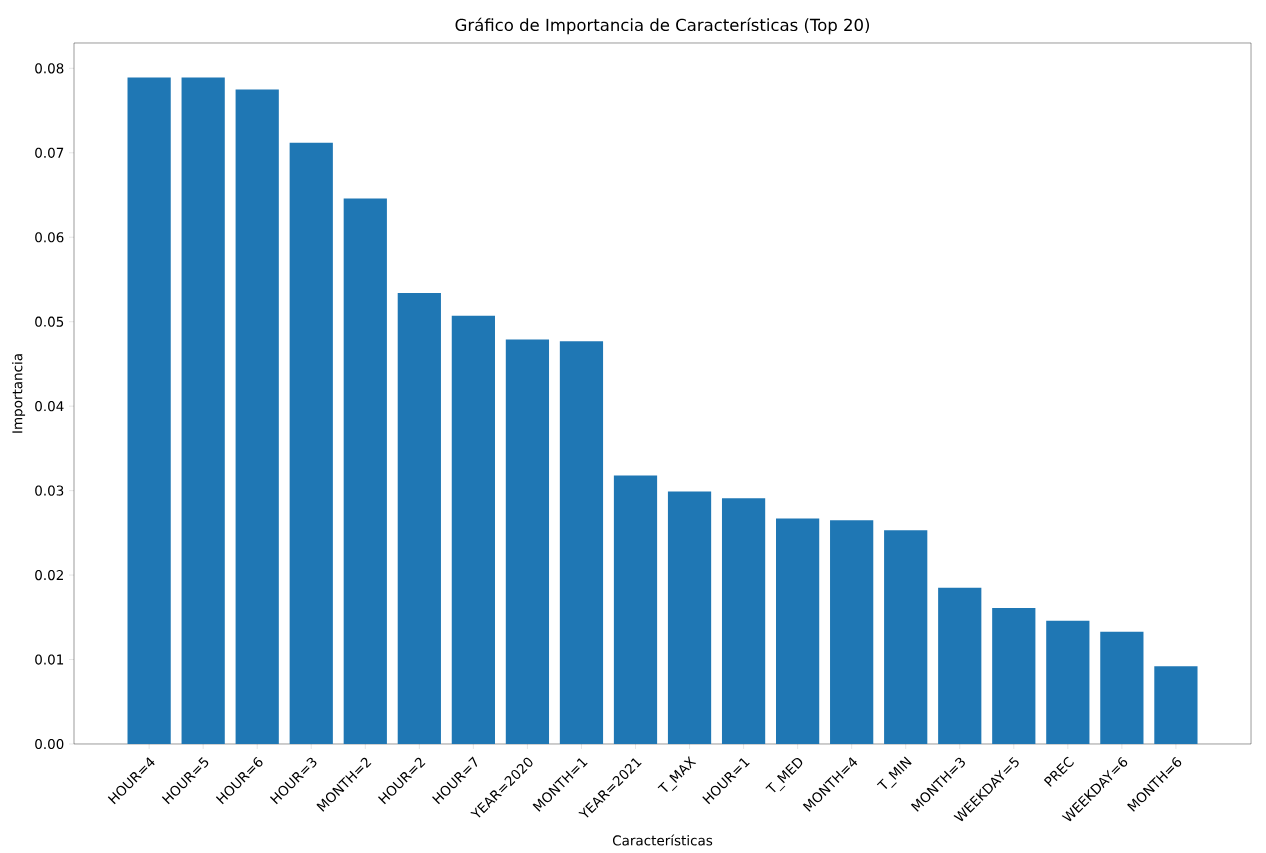 Image resolution: width=1266 pixels, height=853 pixels. I want to click on y-tick-label: 0.08, so click(49, 68).